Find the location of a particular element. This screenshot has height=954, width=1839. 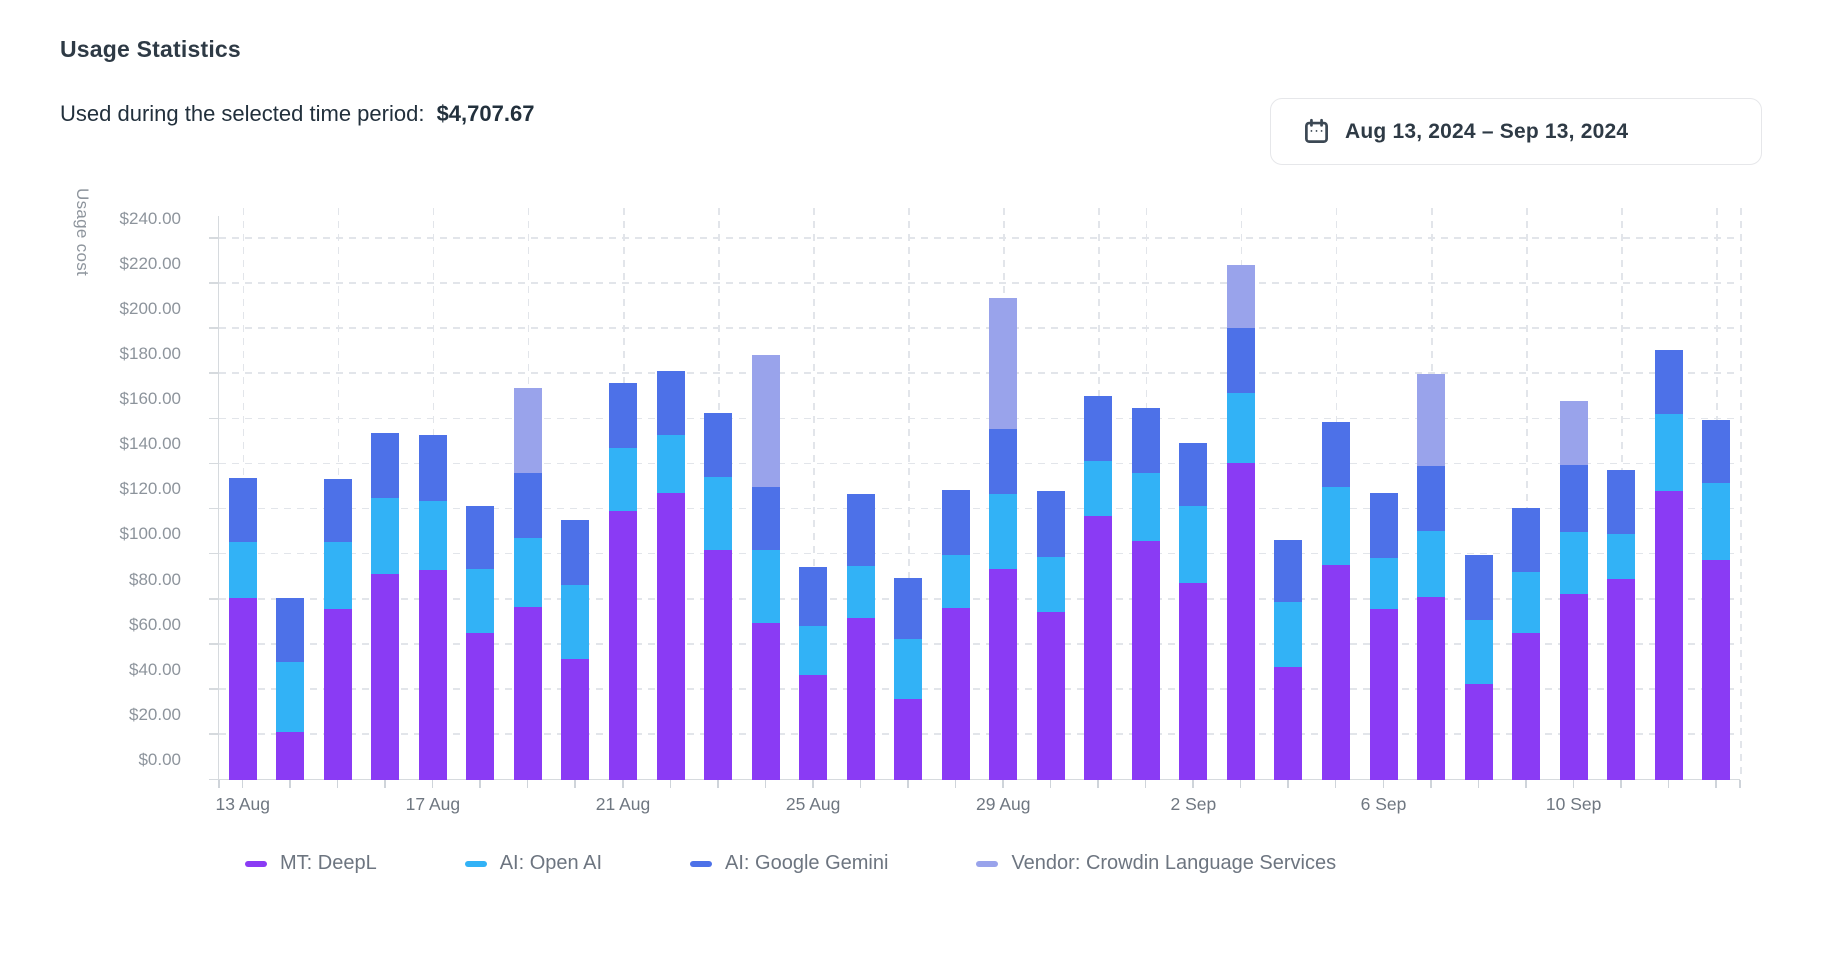

legend-color-dash is located at coordinates (987, 863).